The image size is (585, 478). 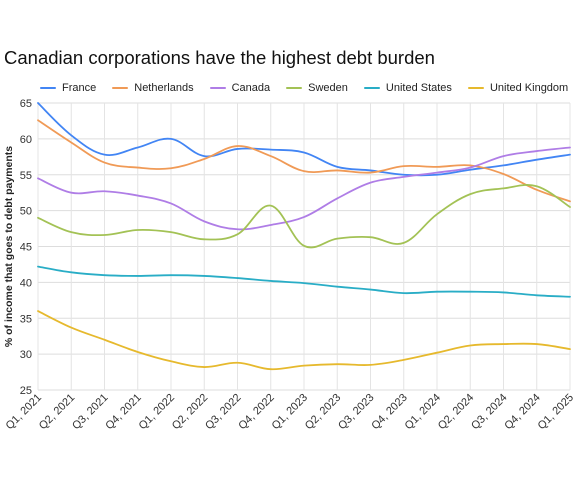 I want to click on x-tick-label: Q1, 2025, so click(x=556, y=412).